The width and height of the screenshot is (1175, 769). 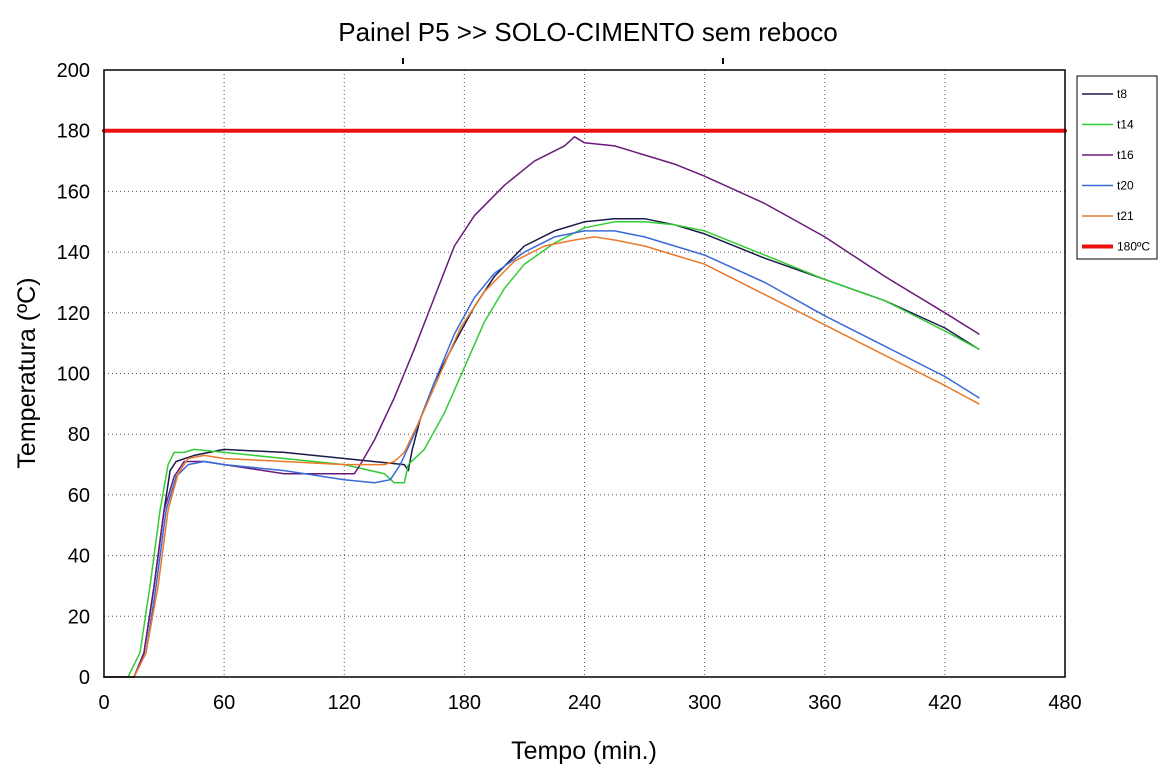 I want to click on legend-label: 180ºC, so click(x=1133, y=247).